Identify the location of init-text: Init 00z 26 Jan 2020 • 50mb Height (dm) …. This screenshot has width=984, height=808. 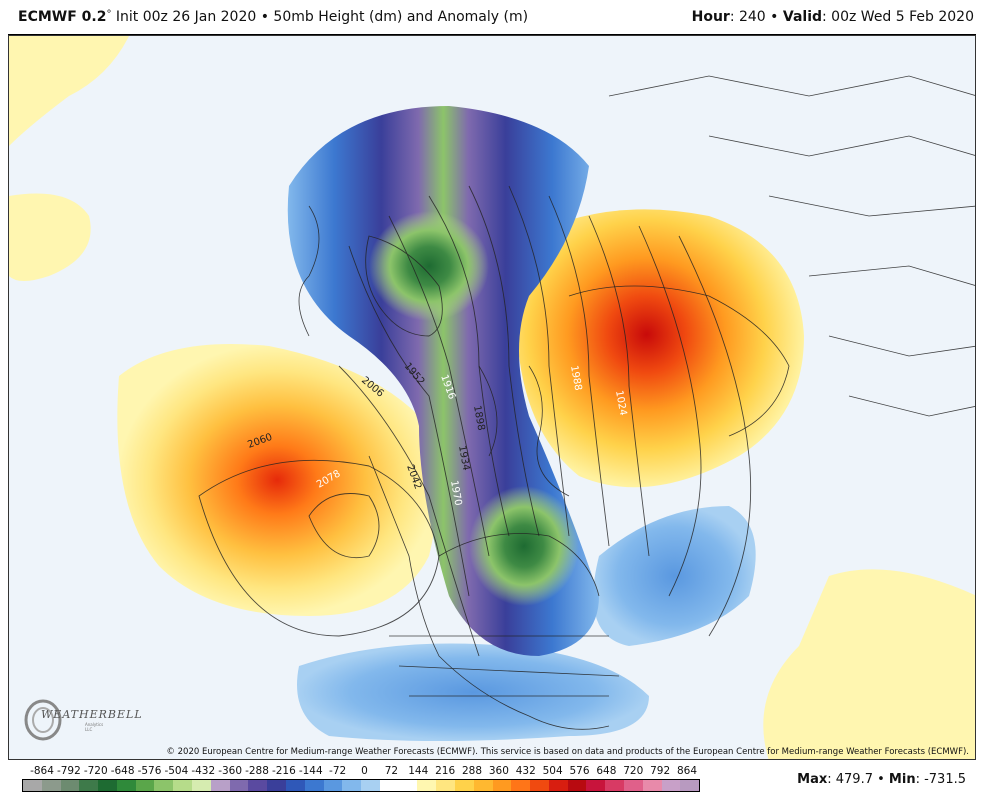
(320, 17).